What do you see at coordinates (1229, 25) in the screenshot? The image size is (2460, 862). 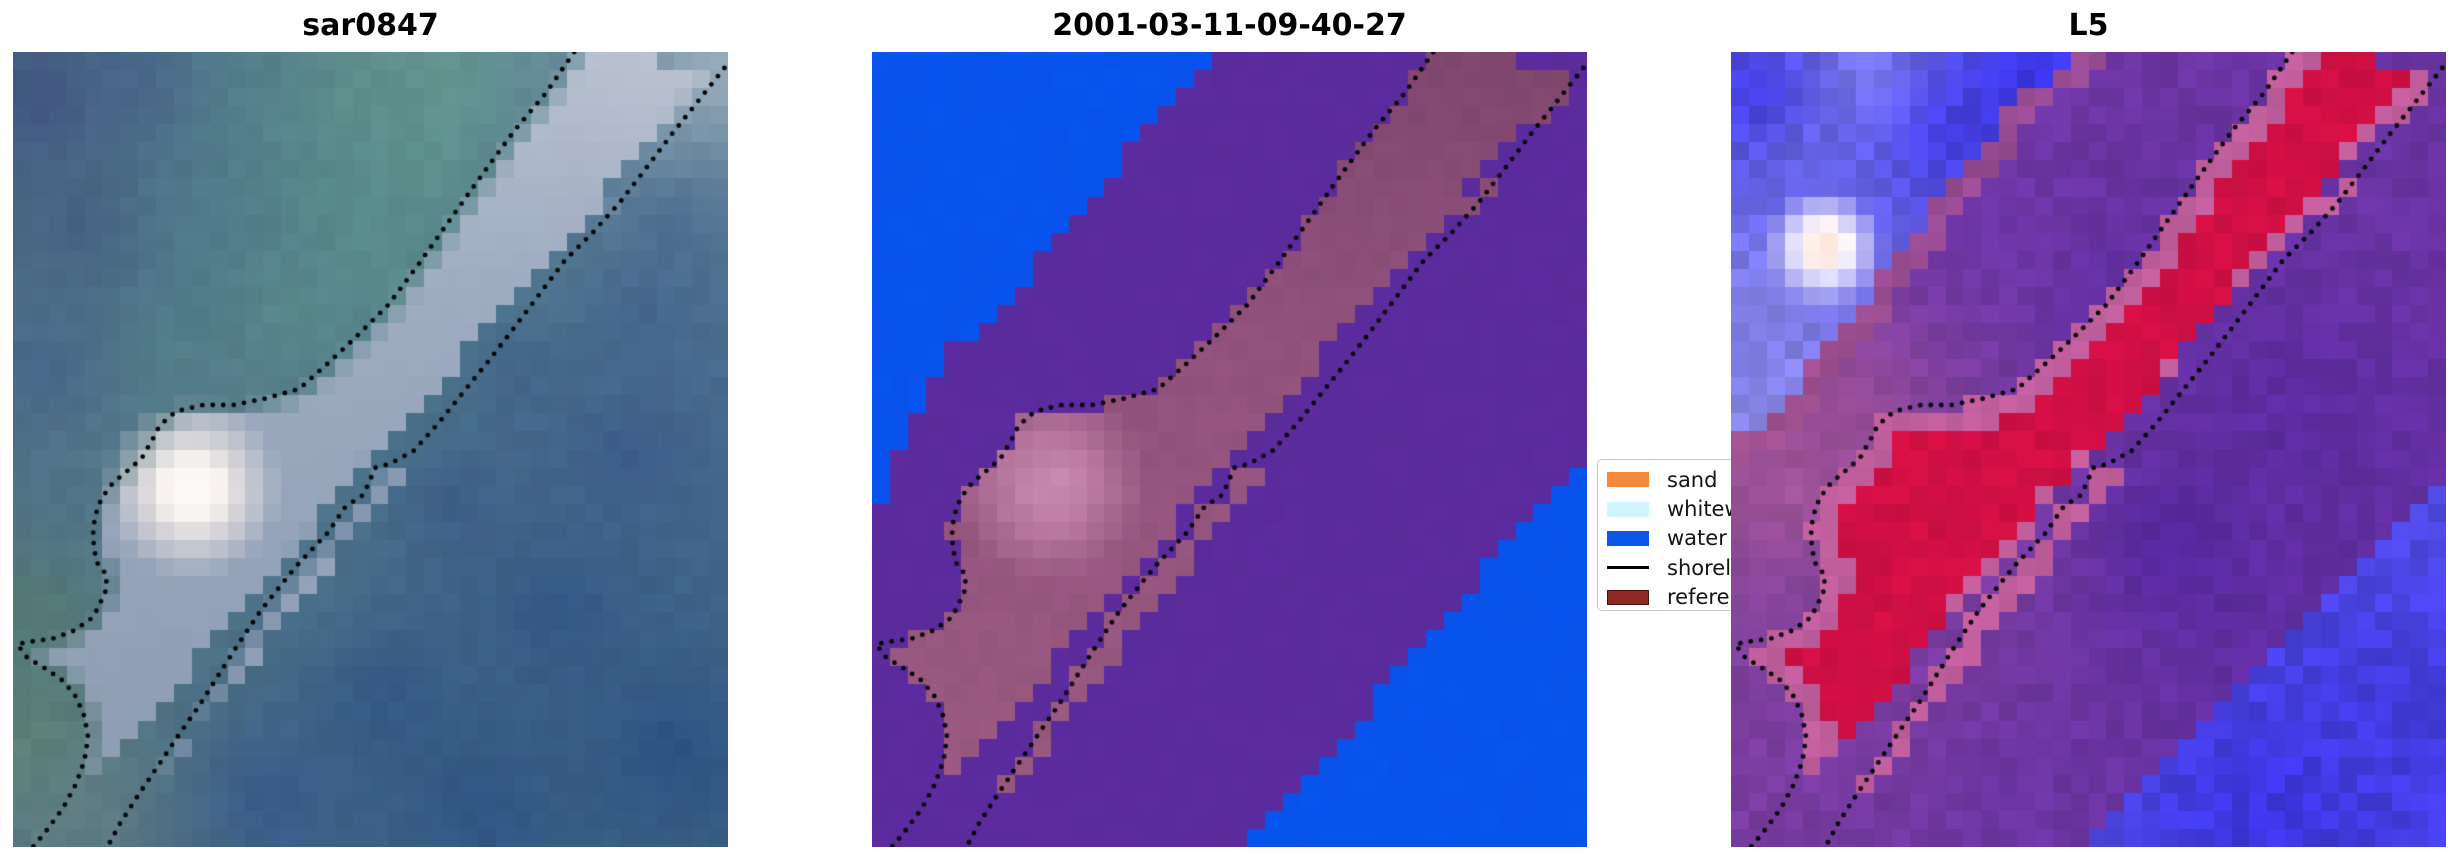 I see `panel-title-classification: 2001-03-11-09-40-27` at bounding box center [1229, 25].